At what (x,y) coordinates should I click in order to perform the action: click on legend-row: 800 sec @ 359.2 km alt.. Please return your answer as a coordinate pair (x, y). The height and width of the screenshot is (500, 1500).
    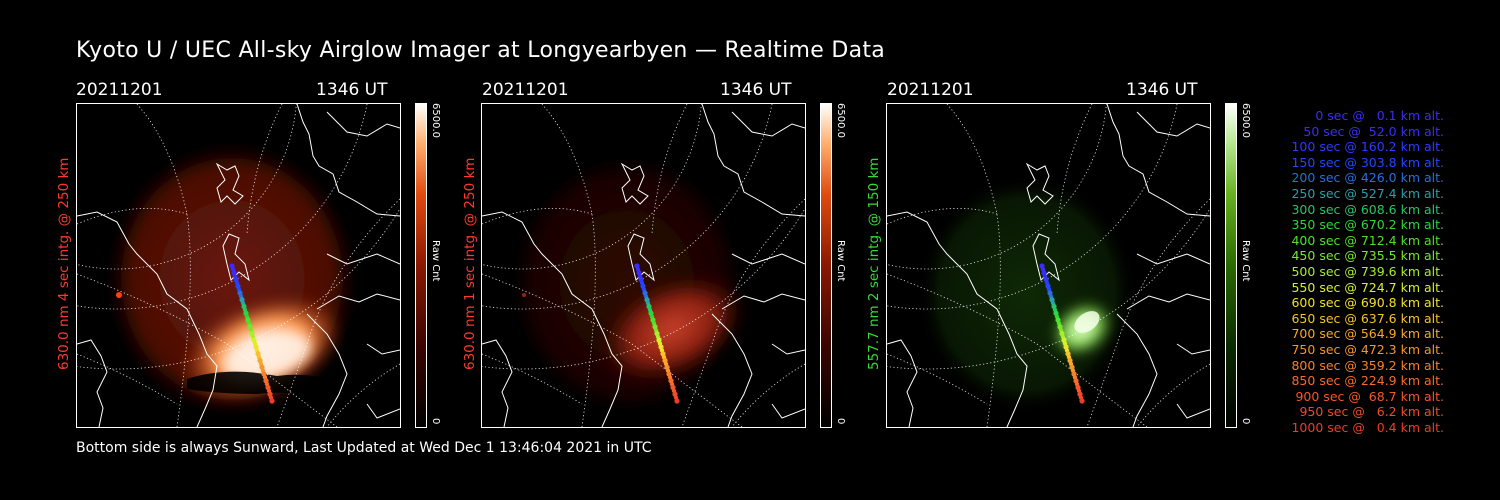
    Looking at the image, I should click on (1367, 365).